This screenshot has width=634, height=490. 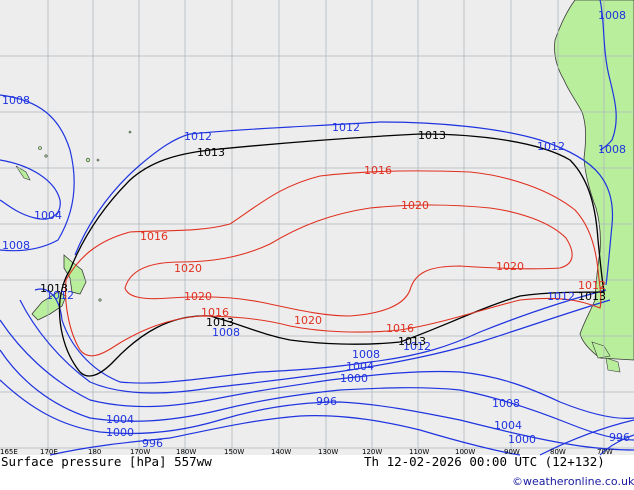 I want to click on longitude-label: 180W, so click(x=186, y=452).